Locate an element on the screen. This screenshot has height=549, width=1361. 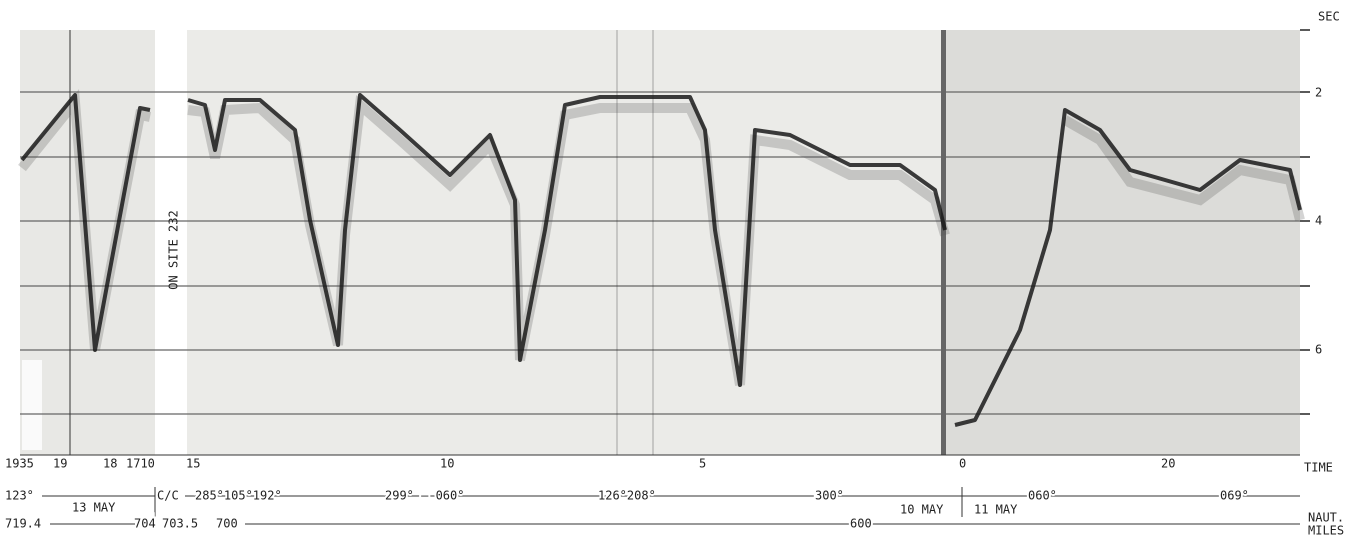
heading: C/C is located at coordinates (168, 496).